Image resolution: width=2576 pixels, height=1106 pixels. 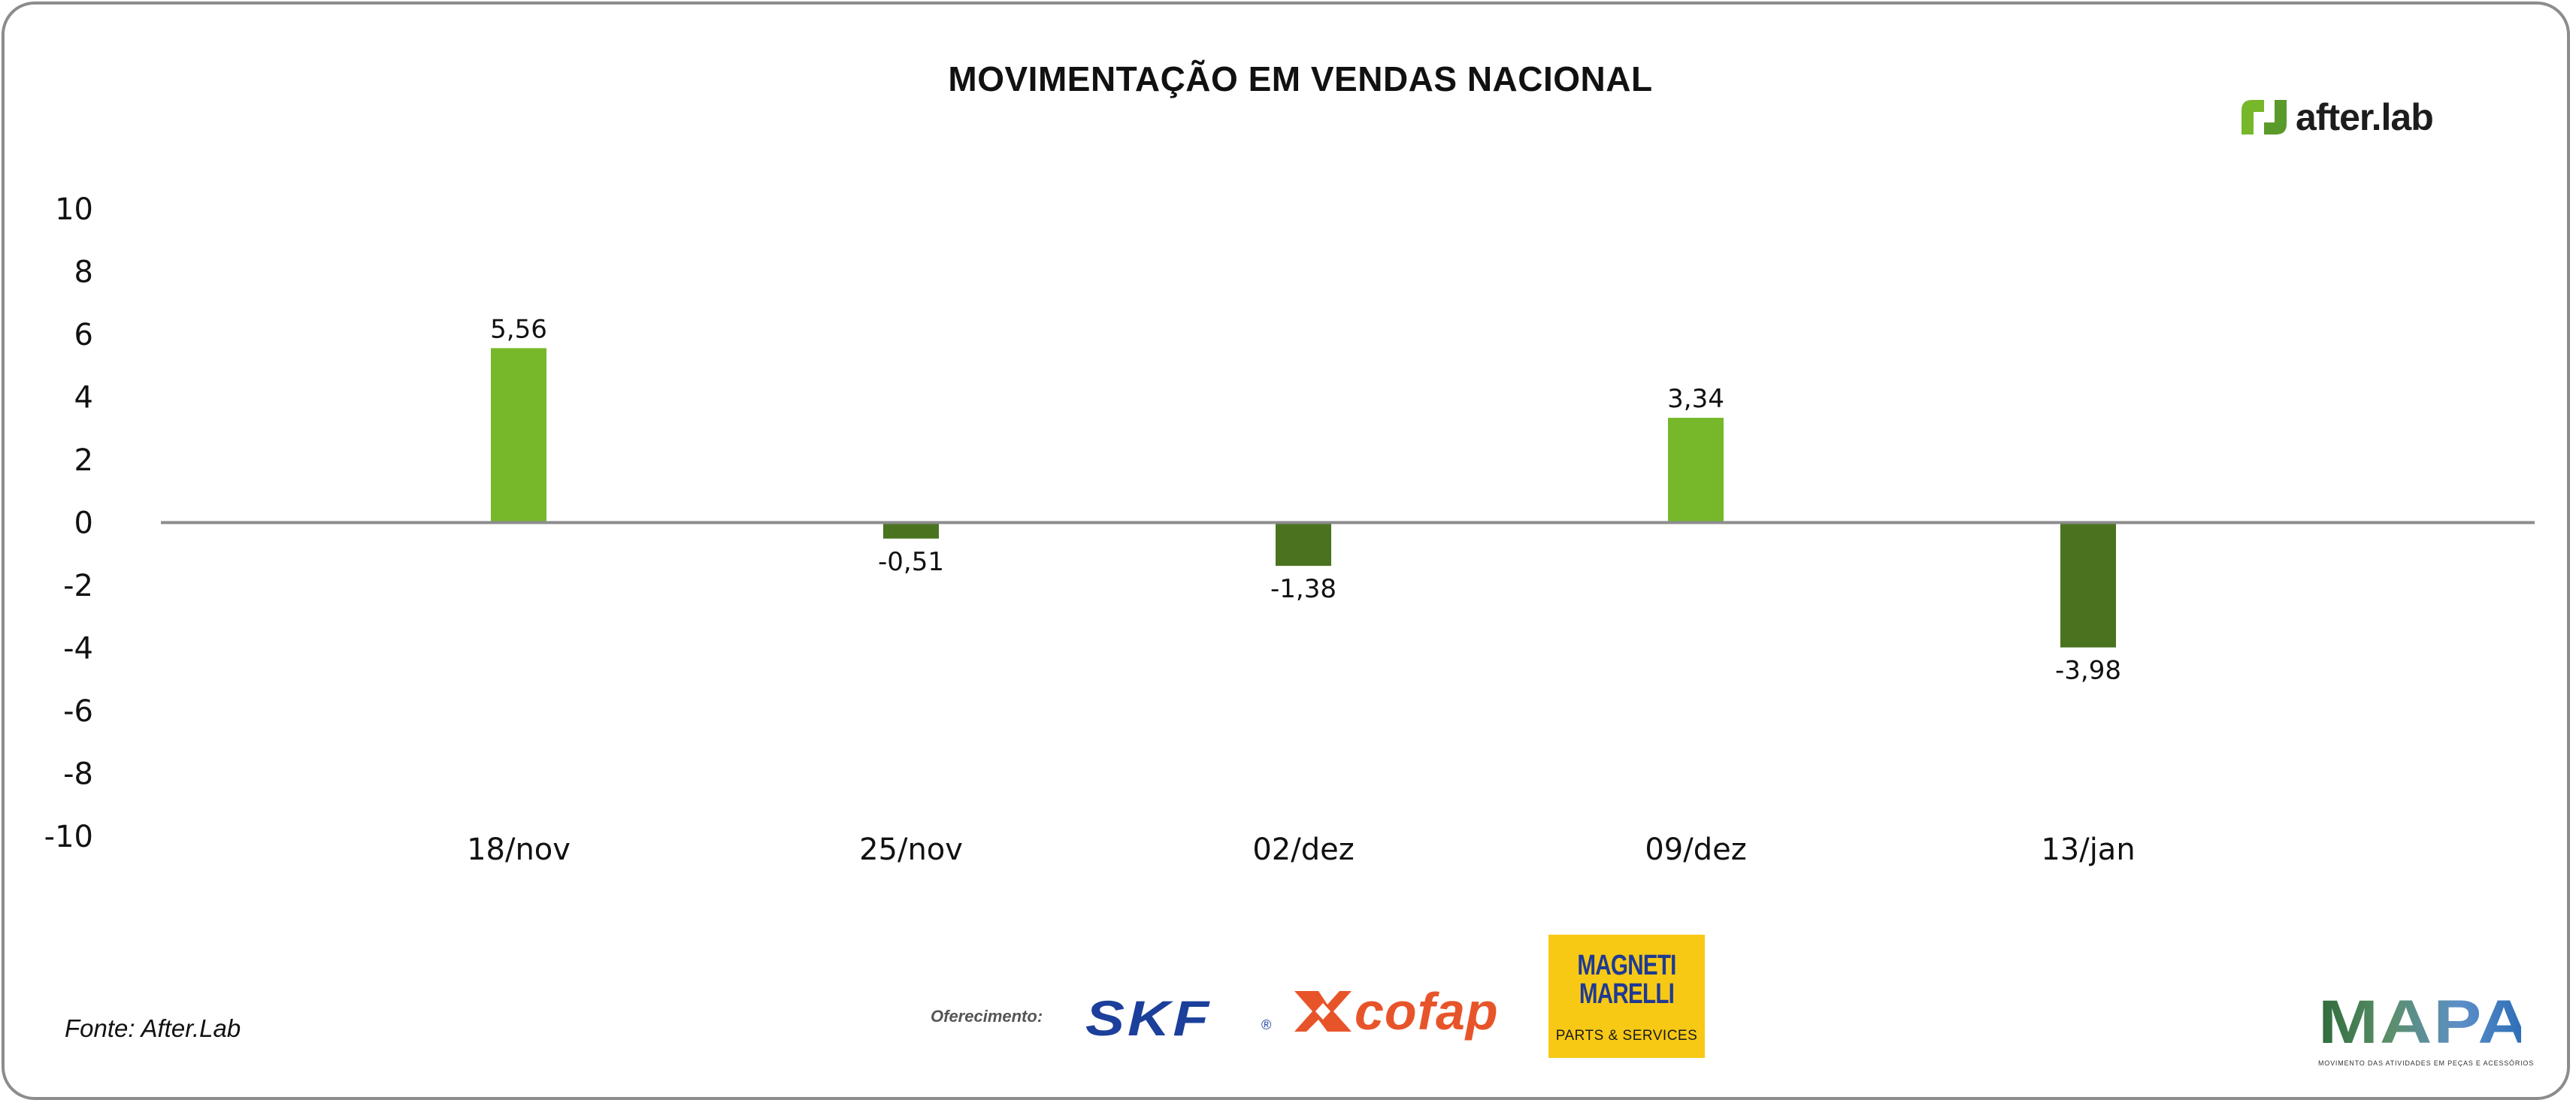 What do you see at coordinates (1695, 399) in the screenshot?
I see `data-label: 3,34` at bounding box center [1695, 399].